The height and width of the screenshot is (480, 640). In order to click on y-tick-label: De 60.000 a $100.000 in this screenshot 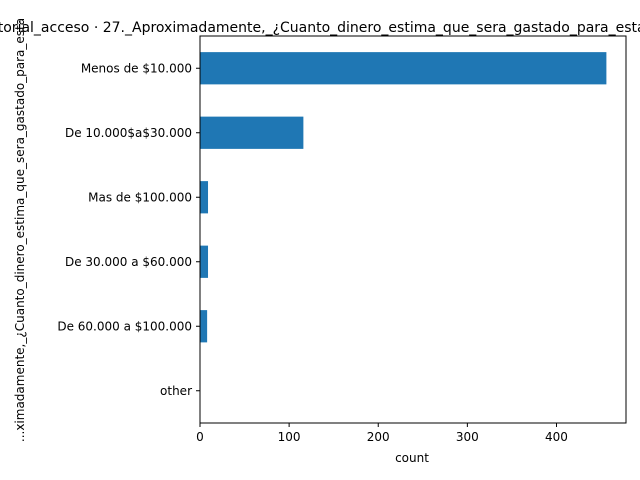, I will do `click(124, 326)`.